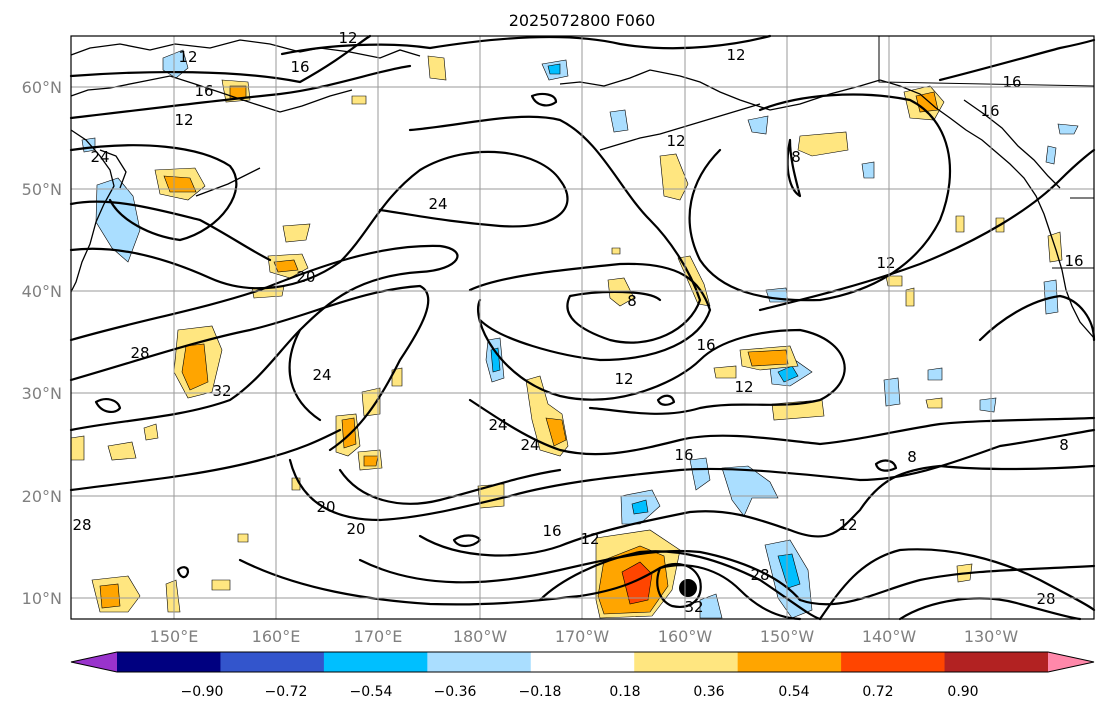 Image resolution: width=1105 pixels, height=712 pixels. I want to click on colorbar-tick-label: 0.36, so click(708, 692).